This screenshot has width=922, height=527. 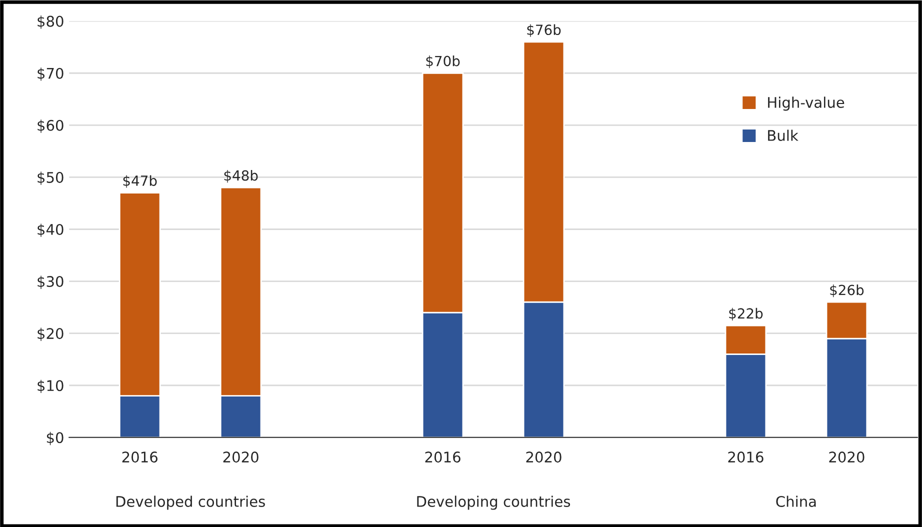 I want to click on y-tick-label: $40, so click(x=51, y=230).